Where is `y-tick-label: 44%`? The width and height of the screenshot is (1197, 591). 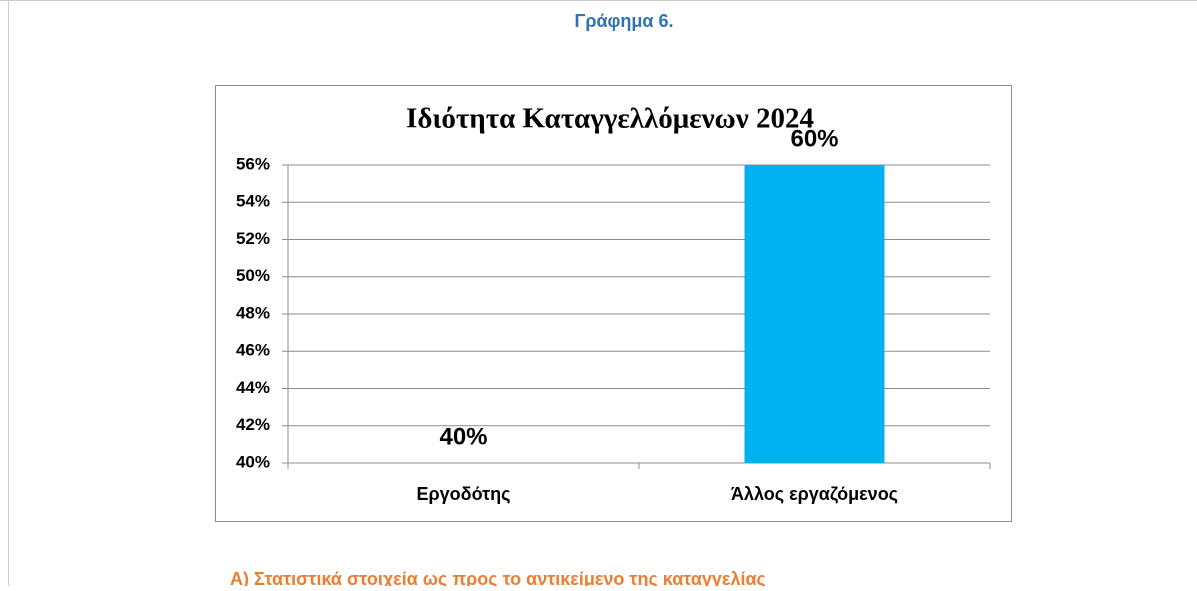 y-tick-label: 44% is located at coordinates (253, 387).